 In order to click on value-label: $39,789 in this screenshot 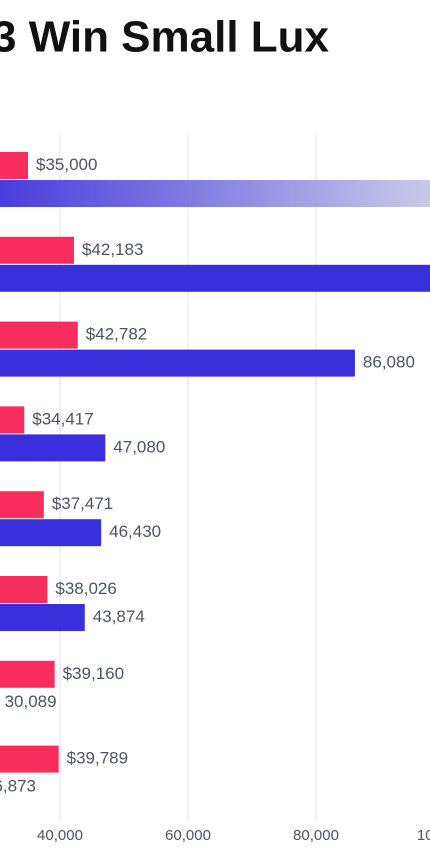, I will do `click(97, 758)`.